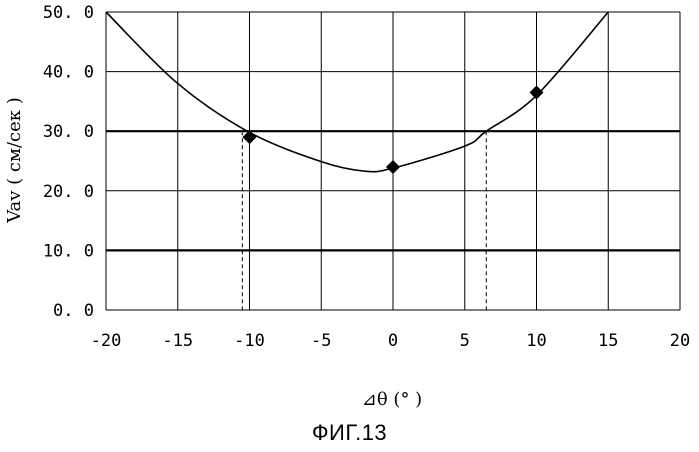 The width and height of the screenshot is (699, 452). Describe the element at coordinates (465, 341) in the screenshot. I see `x-tick-label: 5` at that location.